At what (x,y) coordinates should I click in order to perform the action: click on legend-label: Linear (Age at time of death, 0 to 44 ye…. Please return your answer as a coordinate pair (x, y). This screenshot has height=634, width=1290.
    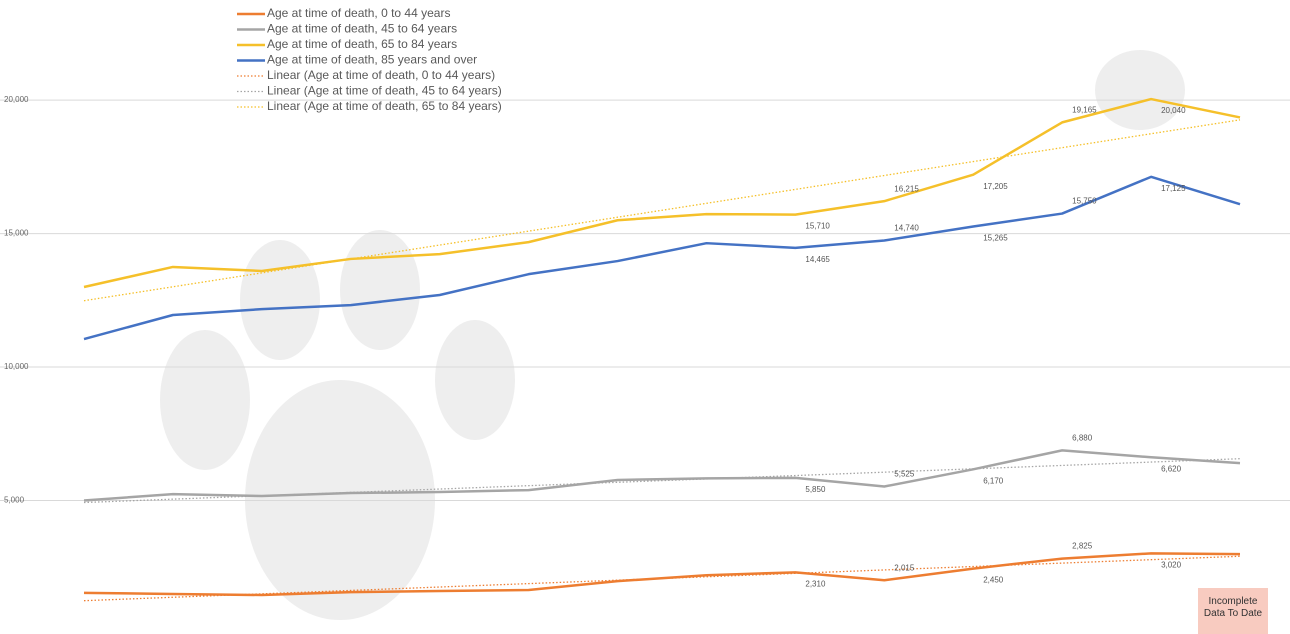
    Looking at the image, I should click on (381, 75).